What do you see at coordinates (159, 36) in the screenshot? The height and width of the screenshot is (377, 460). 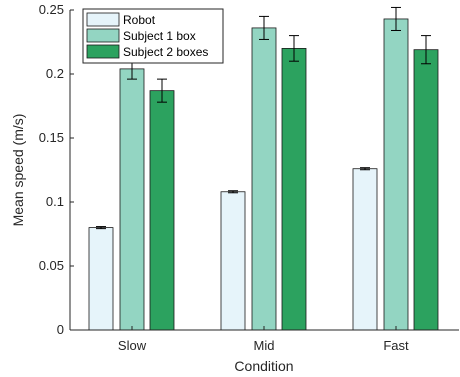 I see `legend-label: Subject 1 box` at bounding box center [159, 36].